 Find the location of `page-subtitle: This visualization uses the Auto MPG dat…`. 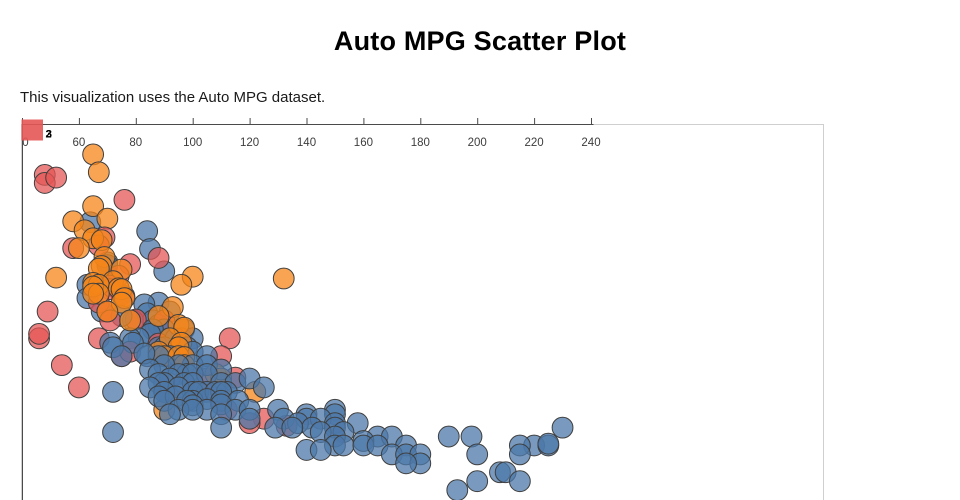

page-subtitle: This visualization uses the Auto MPG dat… is located at coordinates (173, 97).